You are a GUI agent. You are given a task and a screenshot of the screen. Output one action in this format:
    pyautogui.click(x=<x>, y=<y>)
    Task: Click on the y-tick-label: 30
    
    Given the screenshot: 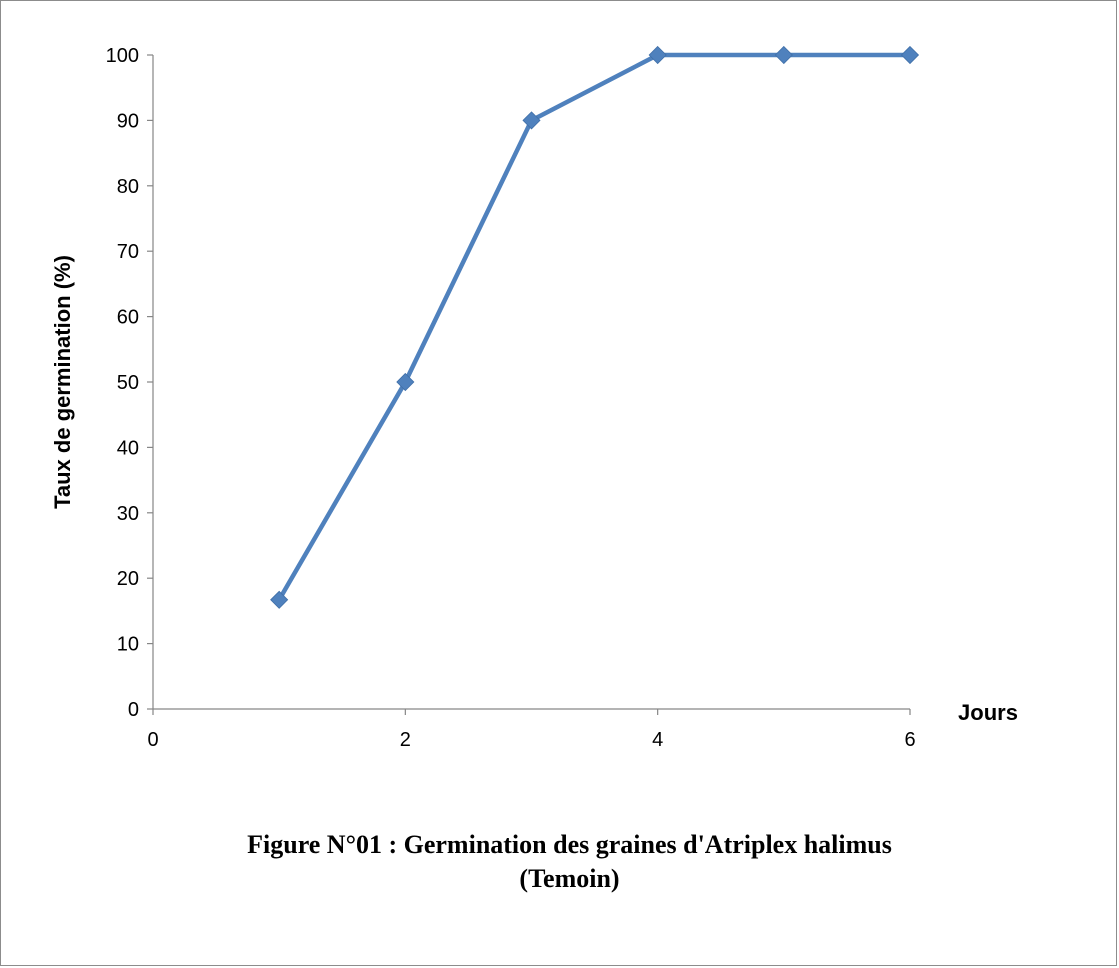 What is the action you would take?
    pyautogui.click(x=128, y=514)
    